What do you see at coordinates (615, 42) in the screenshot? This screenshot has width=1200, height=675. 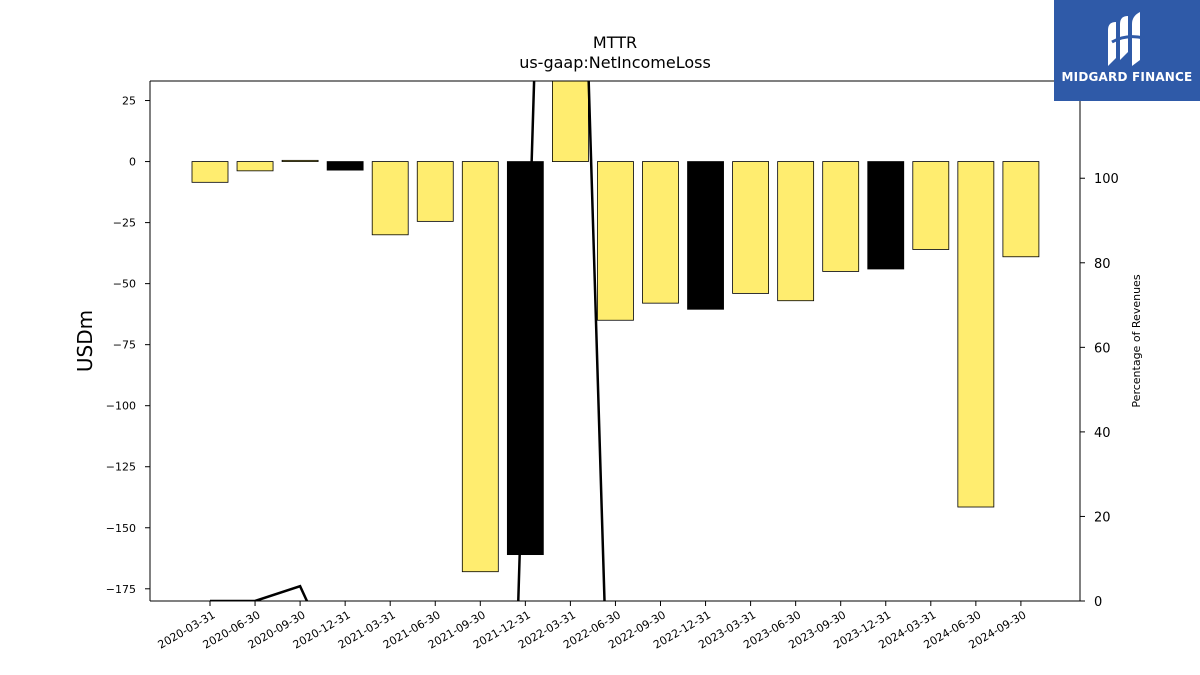 I see `chart-title: MTTR` at bounding box center [615, 42].